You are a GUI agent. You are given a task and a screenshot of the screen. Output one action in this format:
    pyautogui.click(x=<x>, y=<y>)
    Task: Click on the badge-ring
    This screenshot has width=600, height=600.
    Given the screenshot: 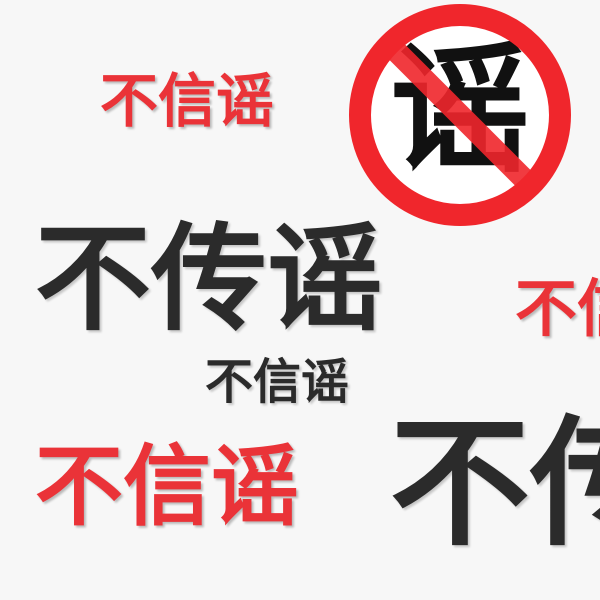 What is the action you would take?
    pyautogui.click(x=460, y=115)
    